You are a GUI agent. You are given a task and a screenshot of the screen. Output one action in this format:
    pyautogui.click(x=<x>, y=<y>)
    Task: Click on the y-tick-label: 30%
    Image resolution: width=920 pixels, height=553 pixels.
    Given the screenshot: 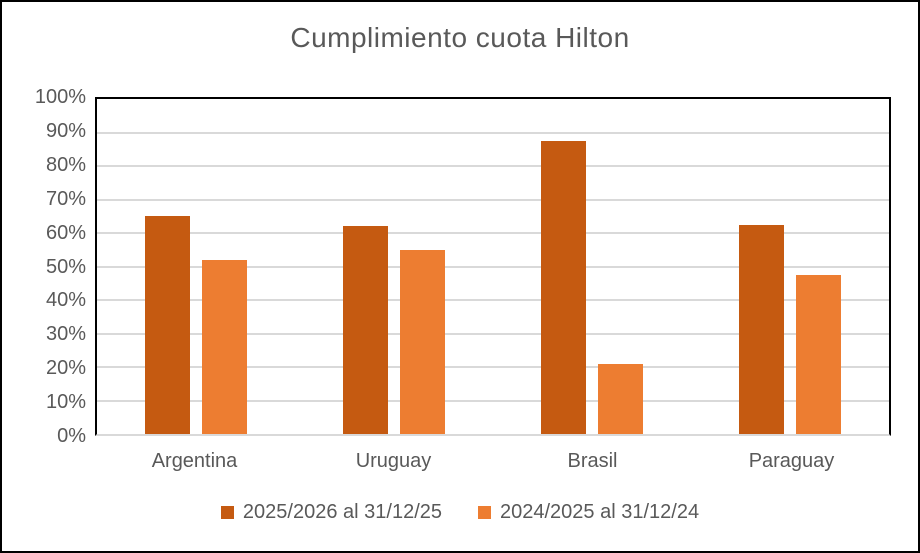 What is the action you would take?
    pyautogui.click(x=65, y=334)
    